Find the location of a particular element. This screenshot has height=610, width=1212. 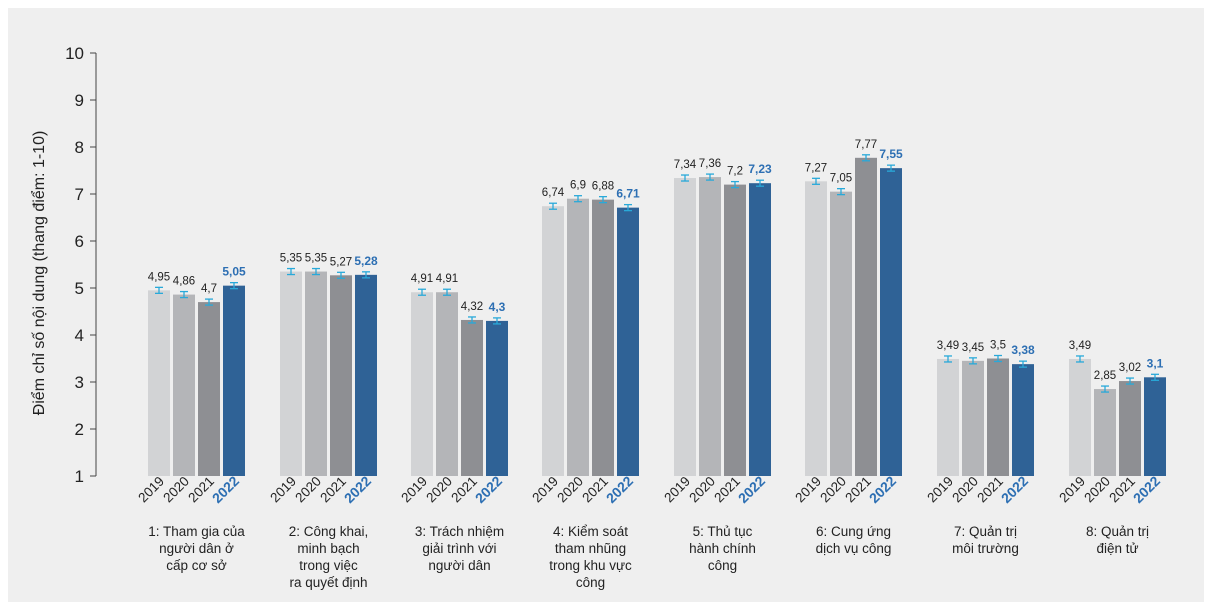

y-tick-label: 8 is located at coordinates (79, 147).